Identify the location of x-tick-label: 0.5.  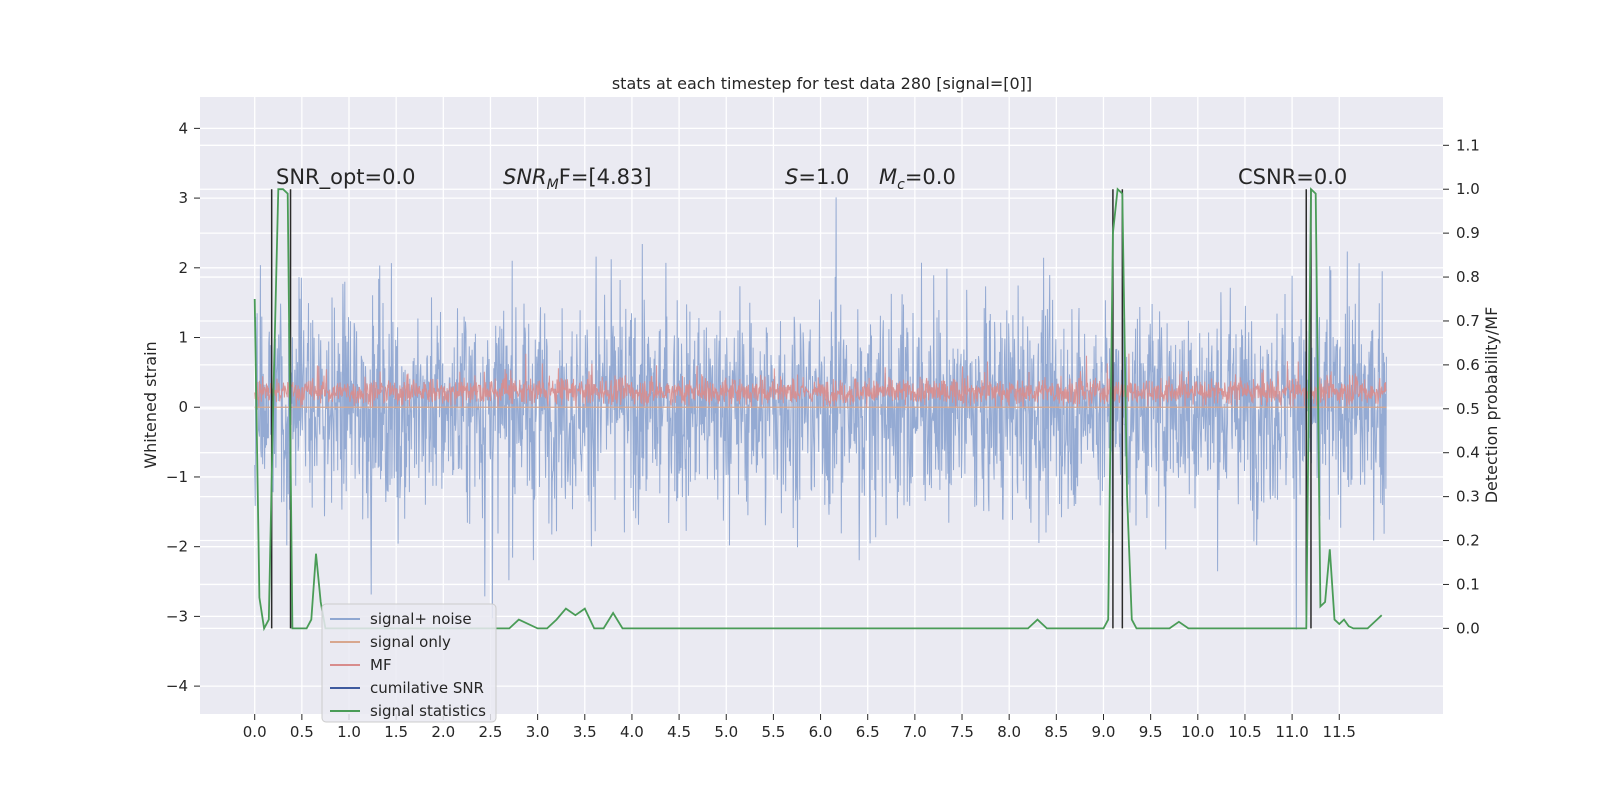
(302, 732).